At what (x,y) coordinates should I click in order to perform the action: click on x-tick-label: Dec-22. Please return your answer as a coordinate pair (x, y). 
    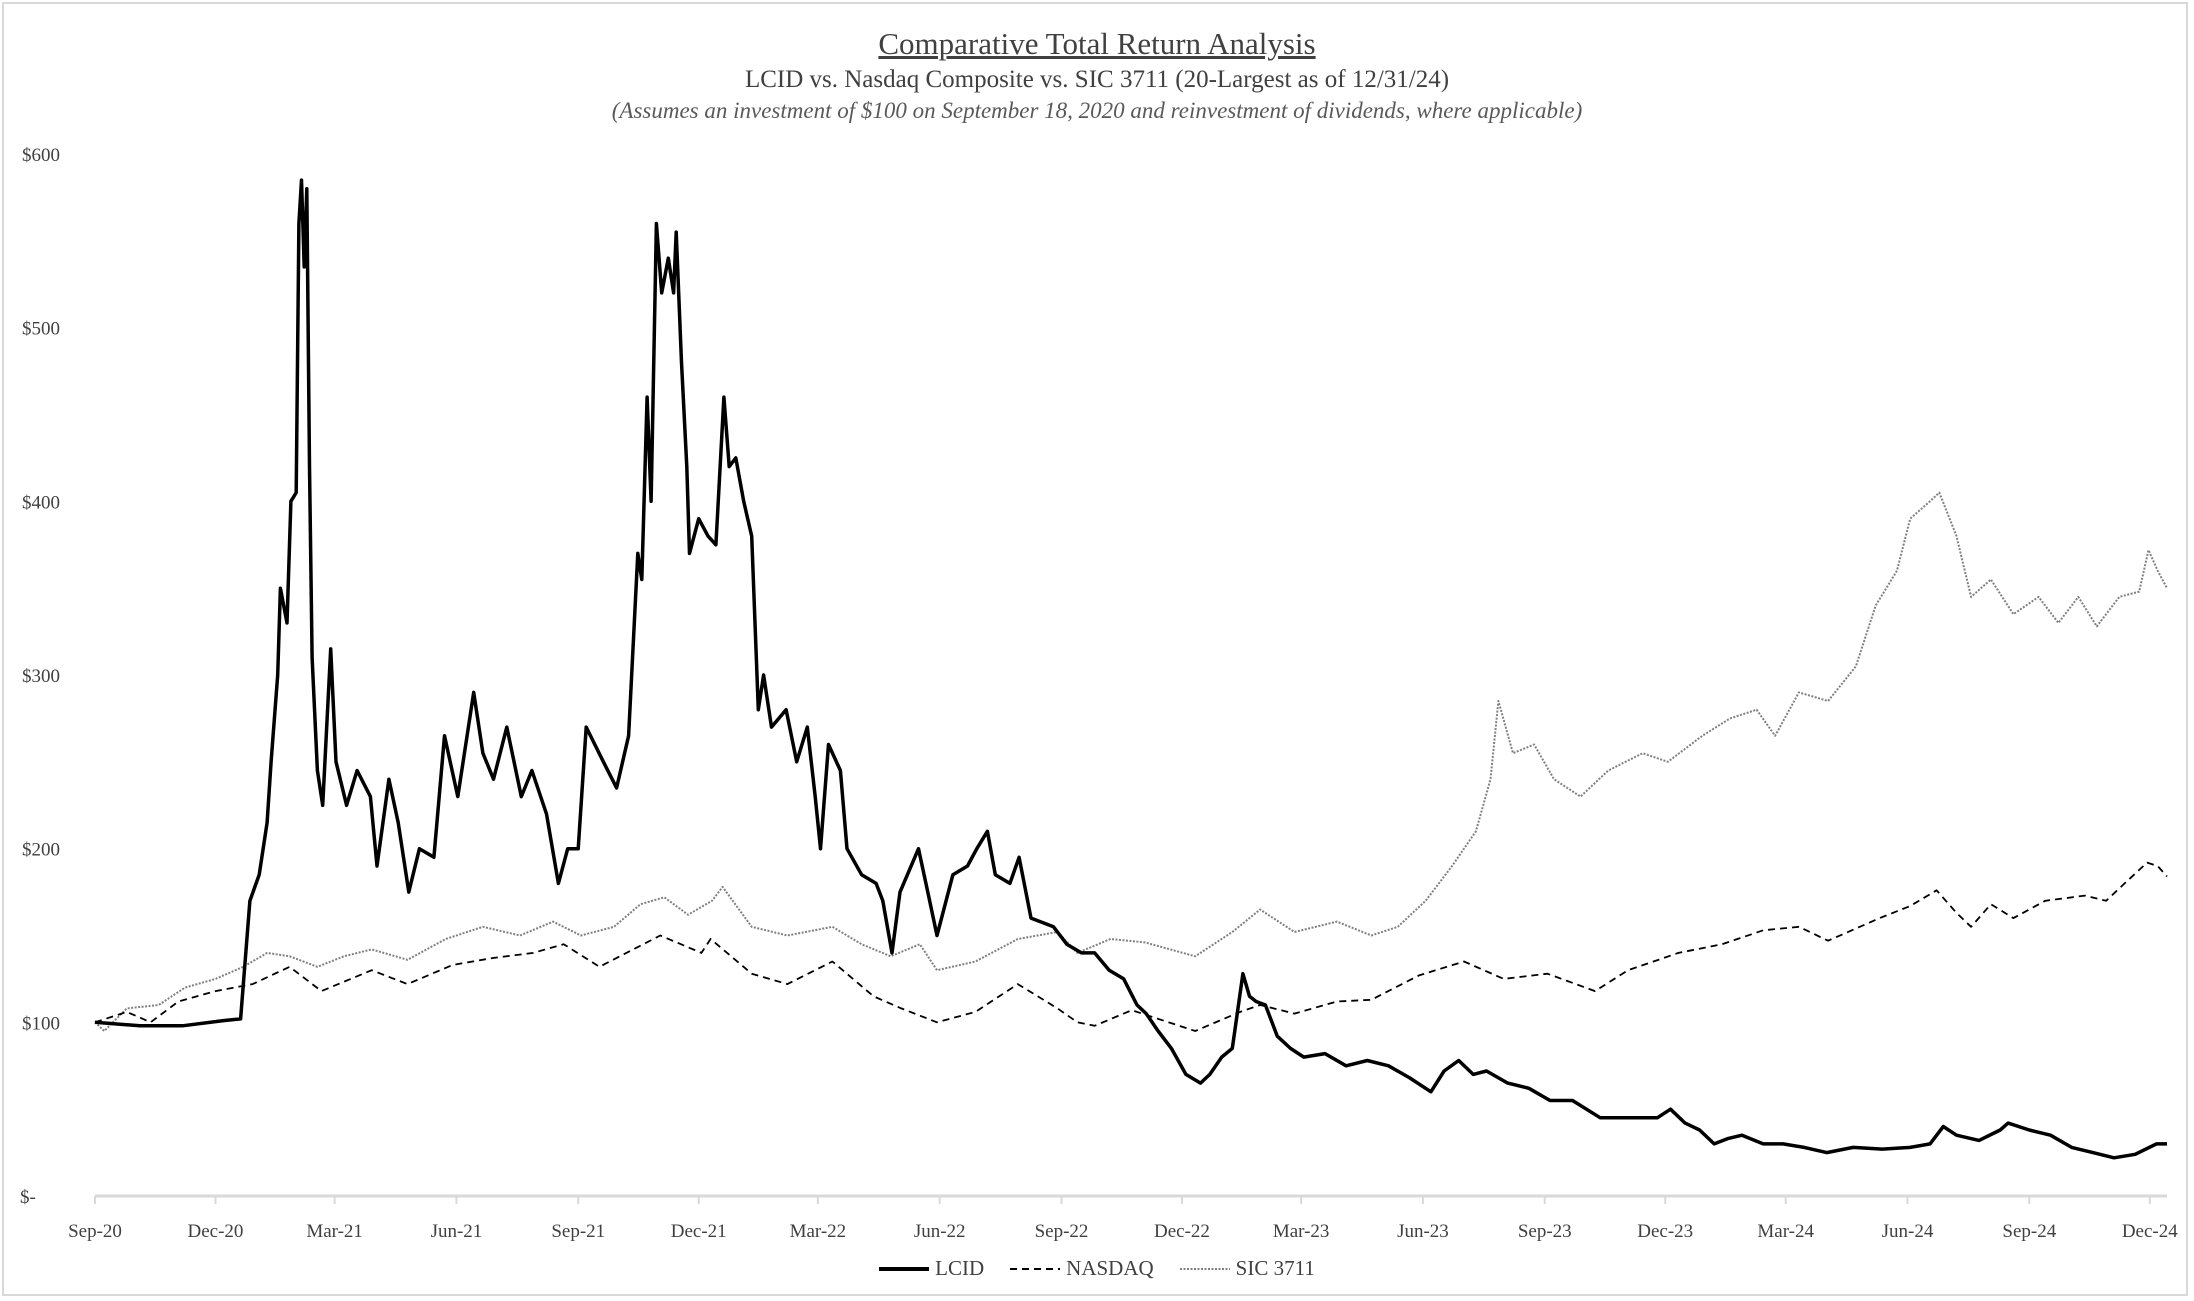
    Looking at the image, I should click on (1182, 1231).